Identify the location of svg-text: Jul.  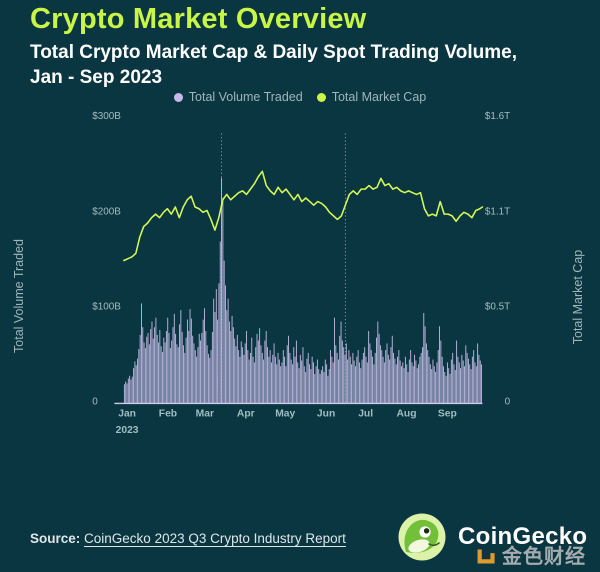
(365, 414).